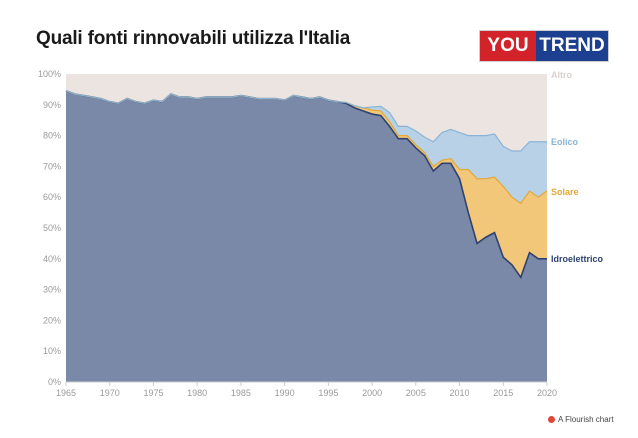  What do you see at coordinates (52, 197) in the screenshot?
I see `y-tick-label: 60%` at bounding box center [52, 197].